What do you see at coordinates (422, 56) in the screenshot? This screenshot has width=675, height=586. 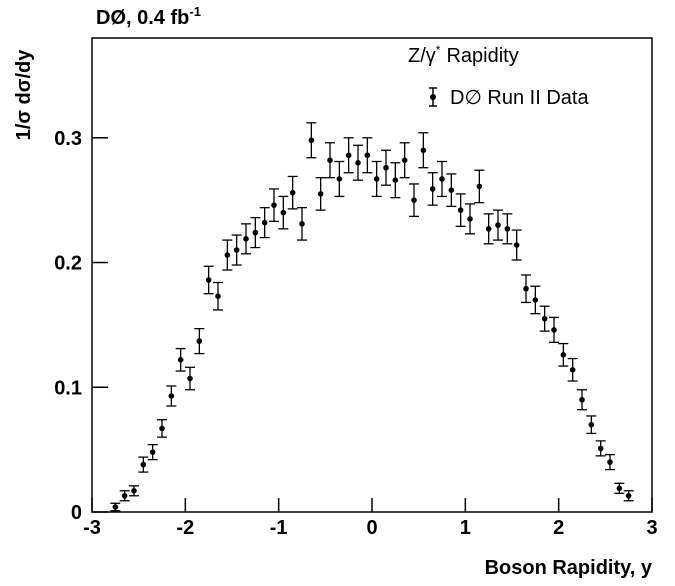 I see `annotation-text: Z/γ` at bounding box center [422, 56].